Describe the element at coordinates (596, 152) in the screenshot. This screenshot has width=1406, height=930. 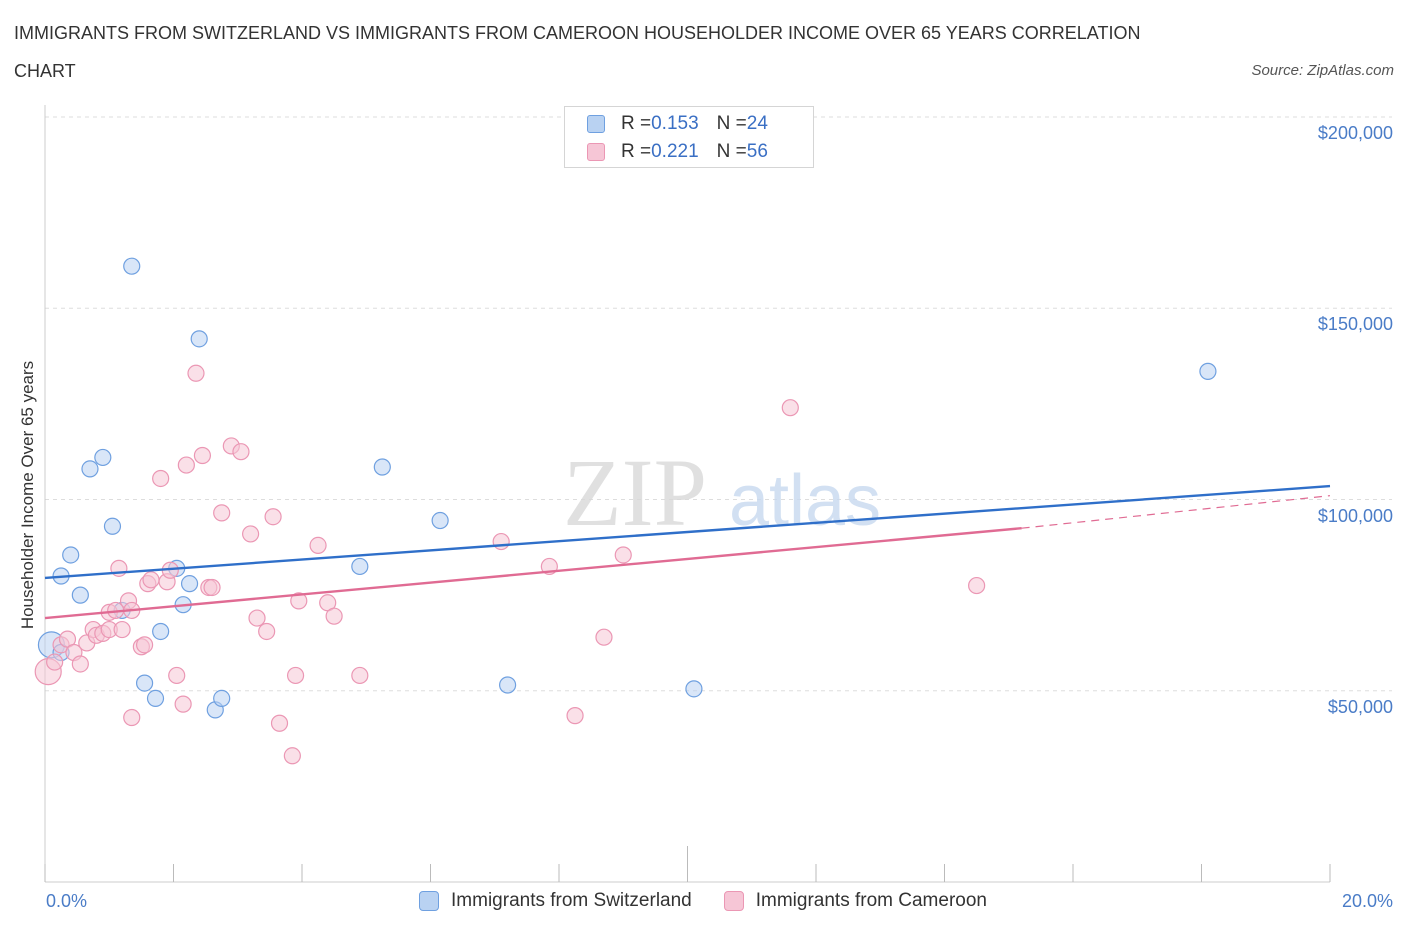
I see `cameroon-swatch` at that location.